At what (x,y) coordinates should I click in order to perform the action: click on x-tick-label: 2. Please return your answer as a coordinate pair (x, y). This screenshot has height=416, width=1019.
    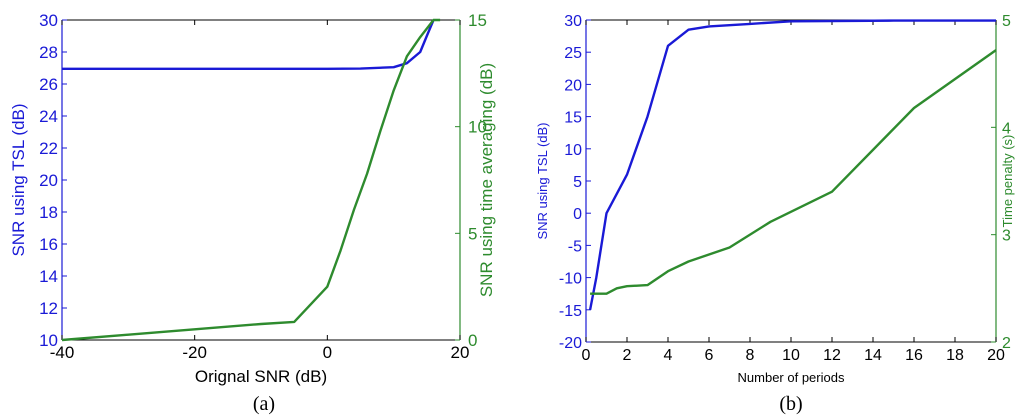
    Looking at the image, I should click on (627, 355).